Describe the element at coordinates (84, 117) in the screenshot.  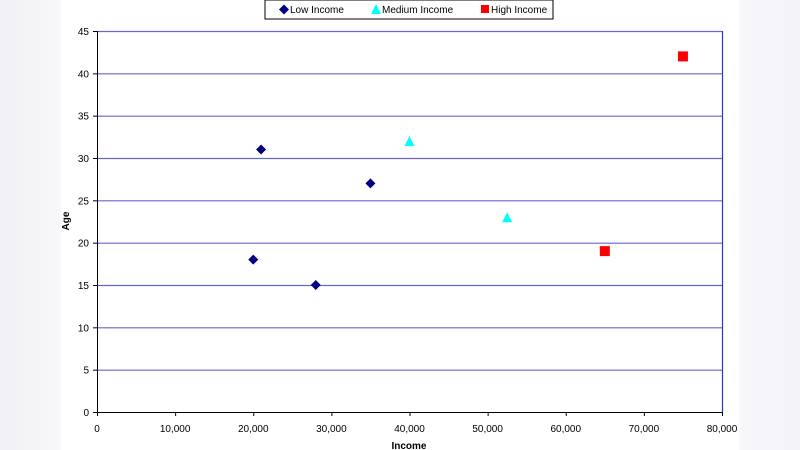
I see `y-tick-label: 35` at that location.